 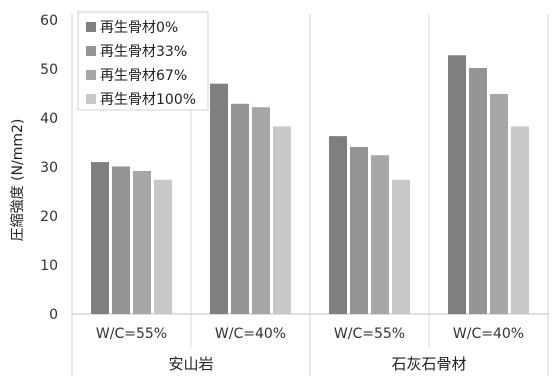 I want to click on legend-label: 再生骨材0%, so click(x=139, y=28).